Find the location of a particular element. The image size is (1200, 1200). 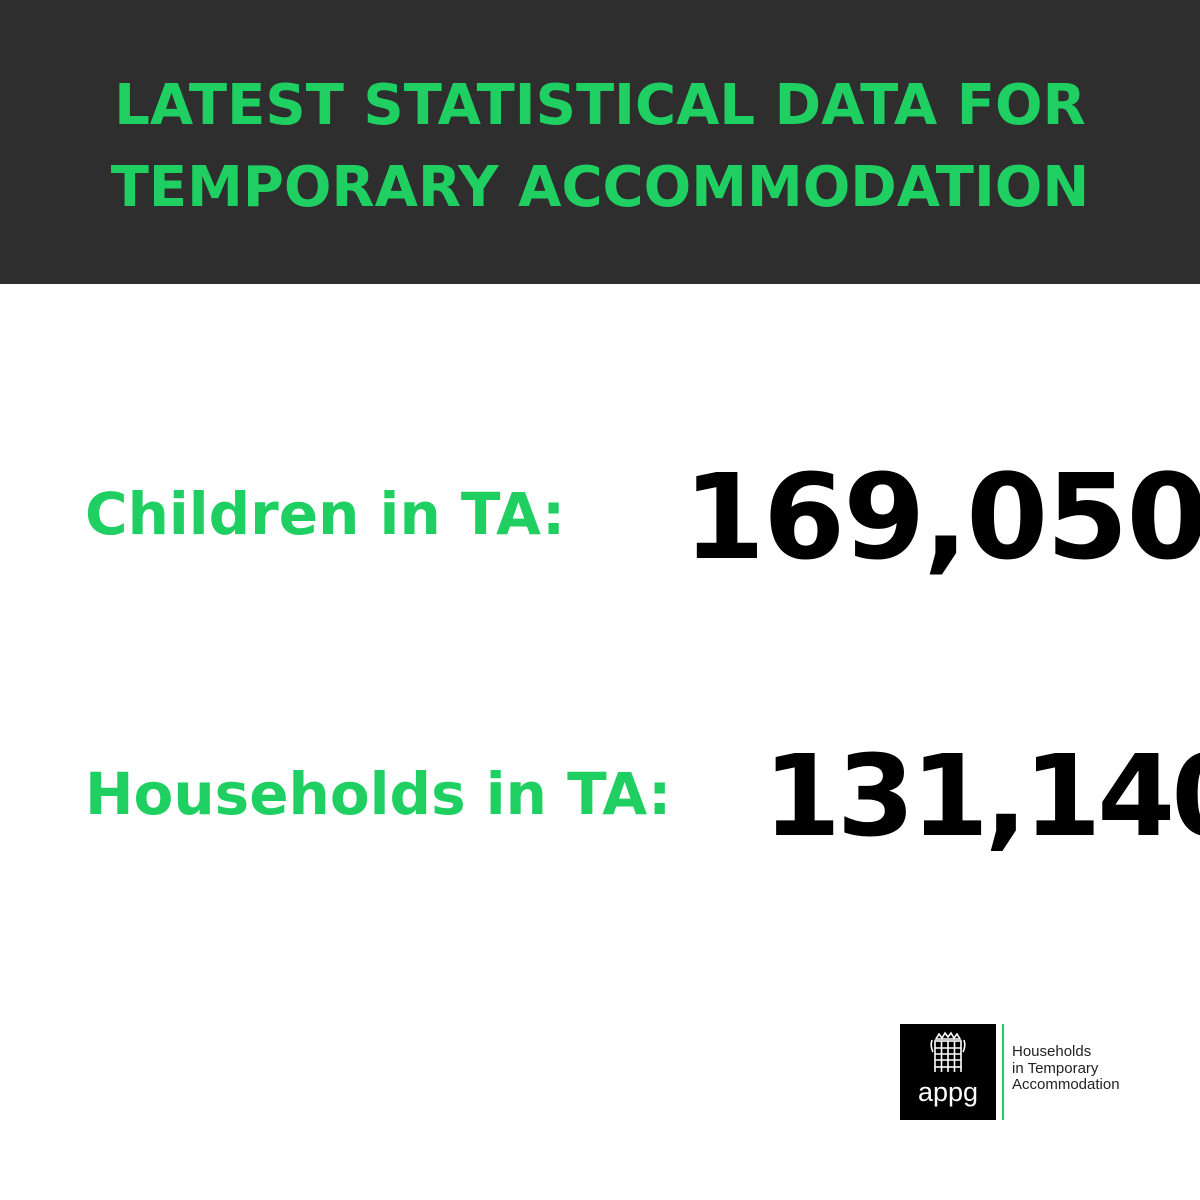

children-in-ta-label: Children in TA: is located at coordinates (325, 514).